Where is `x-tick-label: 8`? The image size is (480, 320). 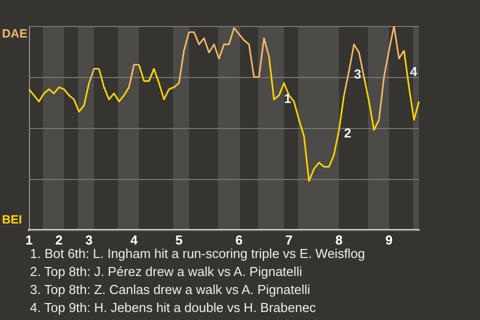 x-tick-label: 8 is located at coordinates (339, 240).